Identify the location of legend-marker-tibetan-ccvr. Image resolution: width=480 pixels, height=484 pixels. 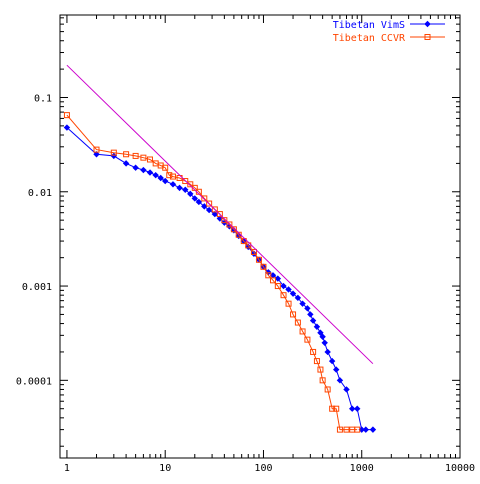
(427, 37).